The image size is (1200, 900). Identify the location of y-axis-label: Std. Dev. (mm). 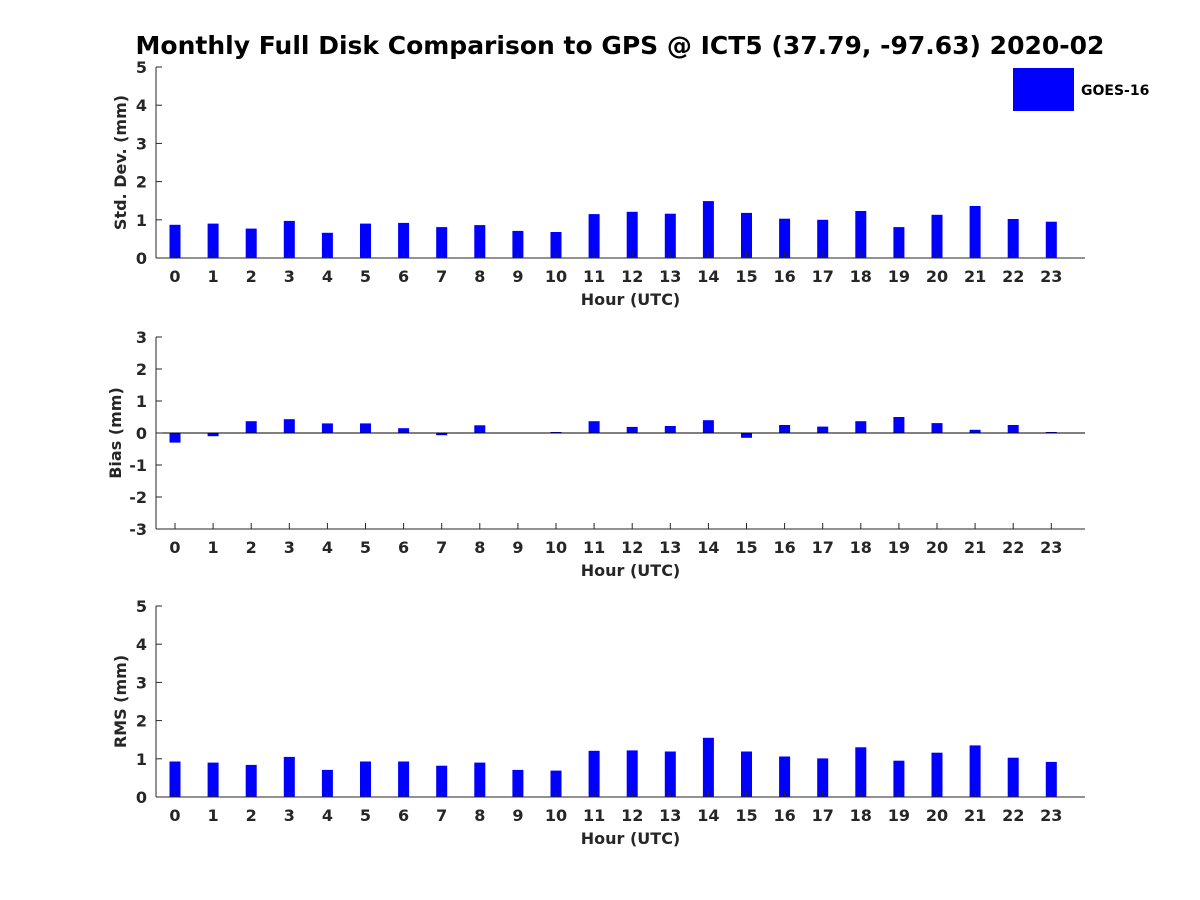
(120, 162).